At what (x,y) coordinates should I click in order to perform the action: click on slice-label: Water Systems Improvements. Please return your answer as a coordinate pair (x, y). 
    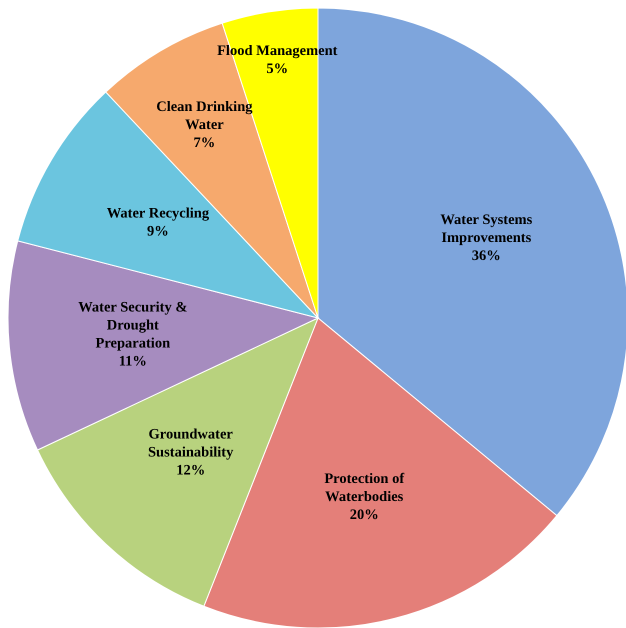
    Looking at the image, I should click on (486, 229).